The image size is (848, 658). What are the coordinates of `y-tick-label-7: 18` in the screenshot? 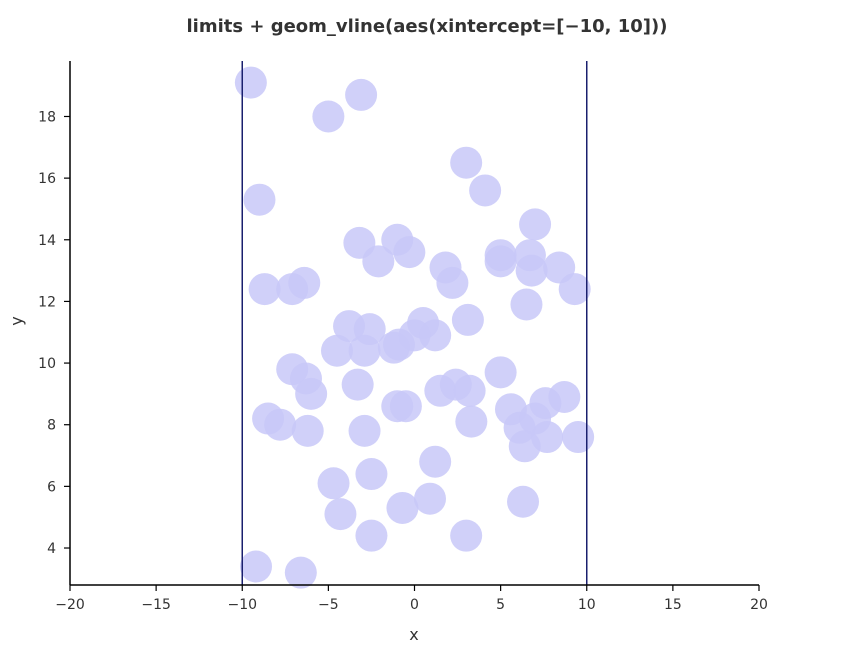 It's located at (47, 117).